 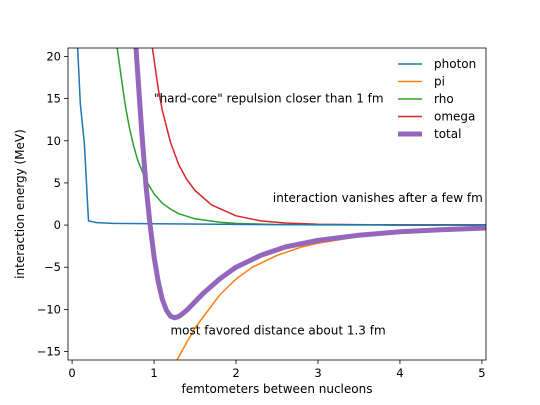 What do you see at coordinates (317, 373) in the screenshot?
I see `x-tick-label: 3` at bounding box center [317, 373].